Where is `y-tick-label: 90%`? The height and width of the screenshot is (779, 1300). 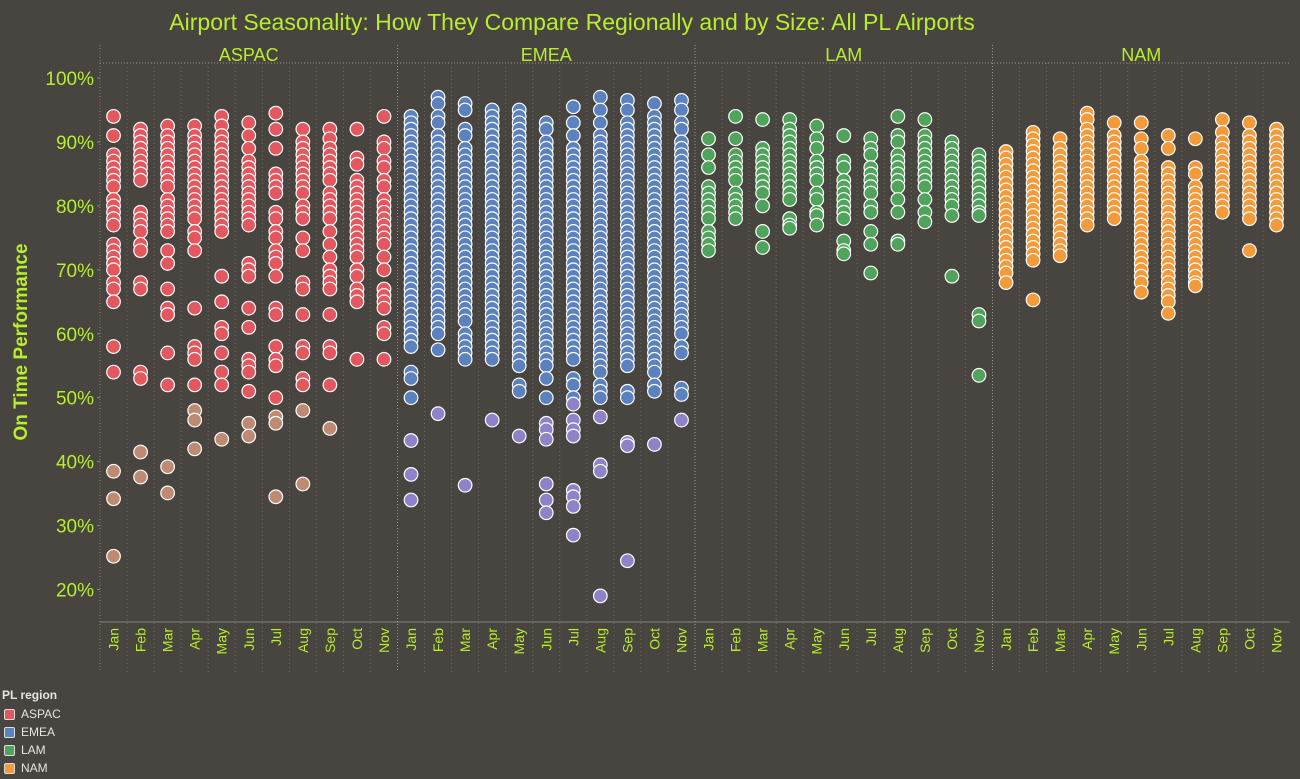 y-tick-label: 90% is located at coordinates (75, 143).